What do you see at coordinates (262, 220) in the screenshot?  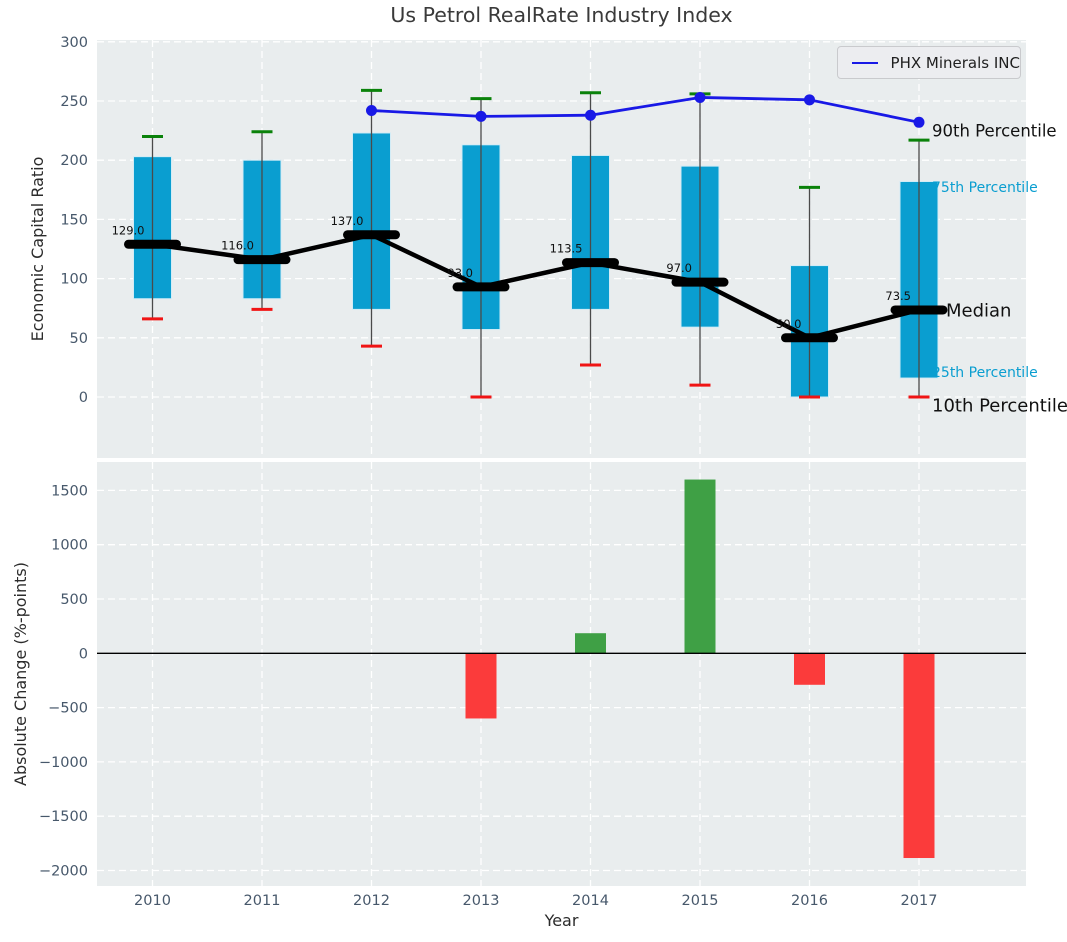 I see `candle-2011` at bounding box center [262, 220].